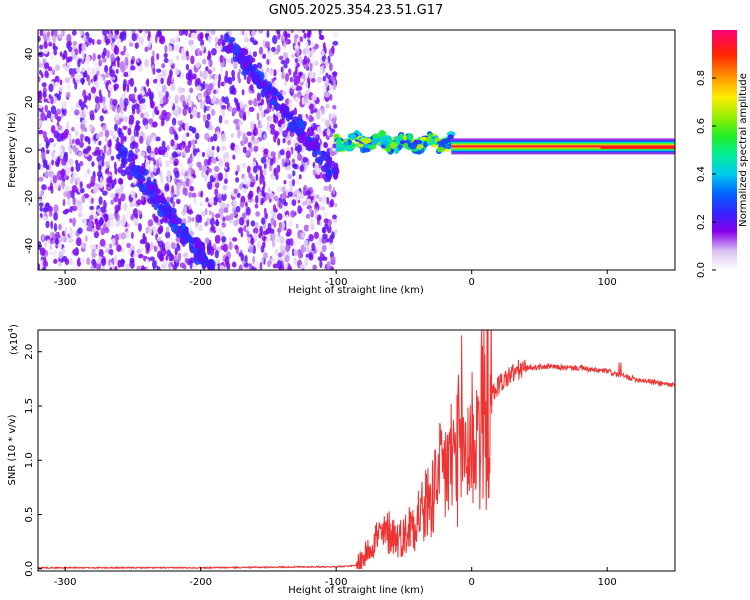 This screenshot has height=600, width=750. I want to click on snr-scale-prefix: (x10, so click(14, 343).